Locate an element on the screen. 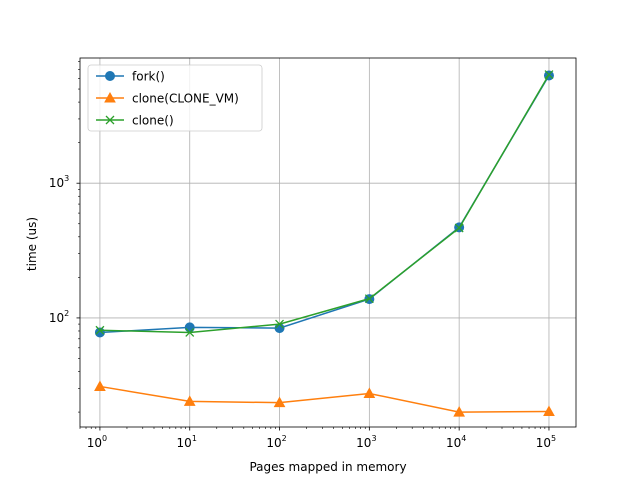  y-tick-label: 10² is located at coordinates (59, 317).